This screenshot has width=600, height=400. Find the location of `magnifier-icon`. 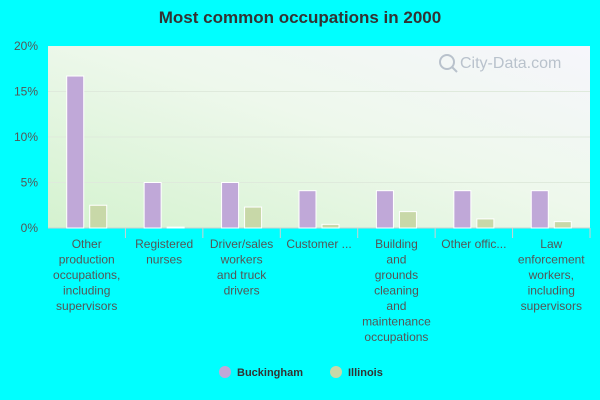

magnifier-icon is located at coordinates (447, 62).